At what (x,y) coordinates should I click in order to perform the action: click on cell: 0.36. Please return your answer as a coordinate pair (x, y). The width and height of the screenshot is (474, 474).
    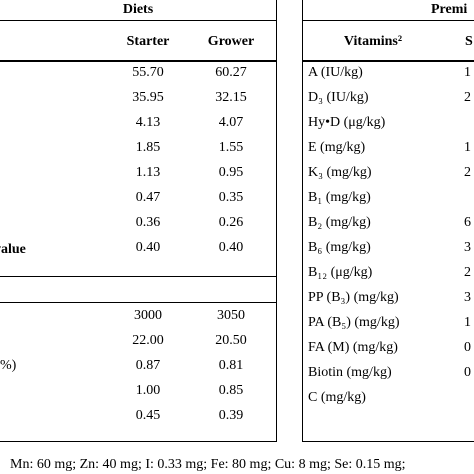
    Looking at the image, I should click on (148, 222).